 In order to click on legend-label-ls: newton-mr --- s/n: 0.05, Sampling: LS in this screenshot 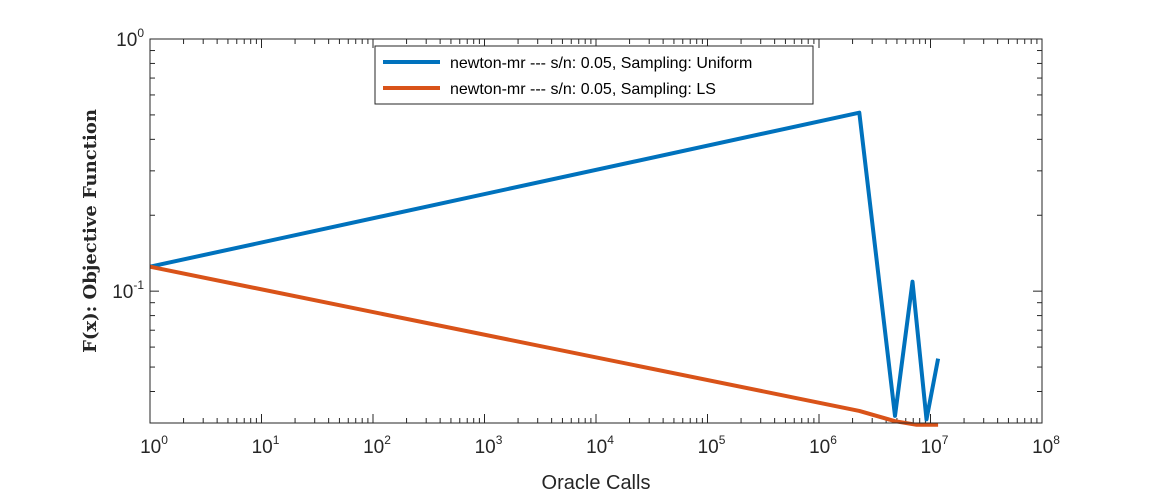, I will do `click(583, 89)`.